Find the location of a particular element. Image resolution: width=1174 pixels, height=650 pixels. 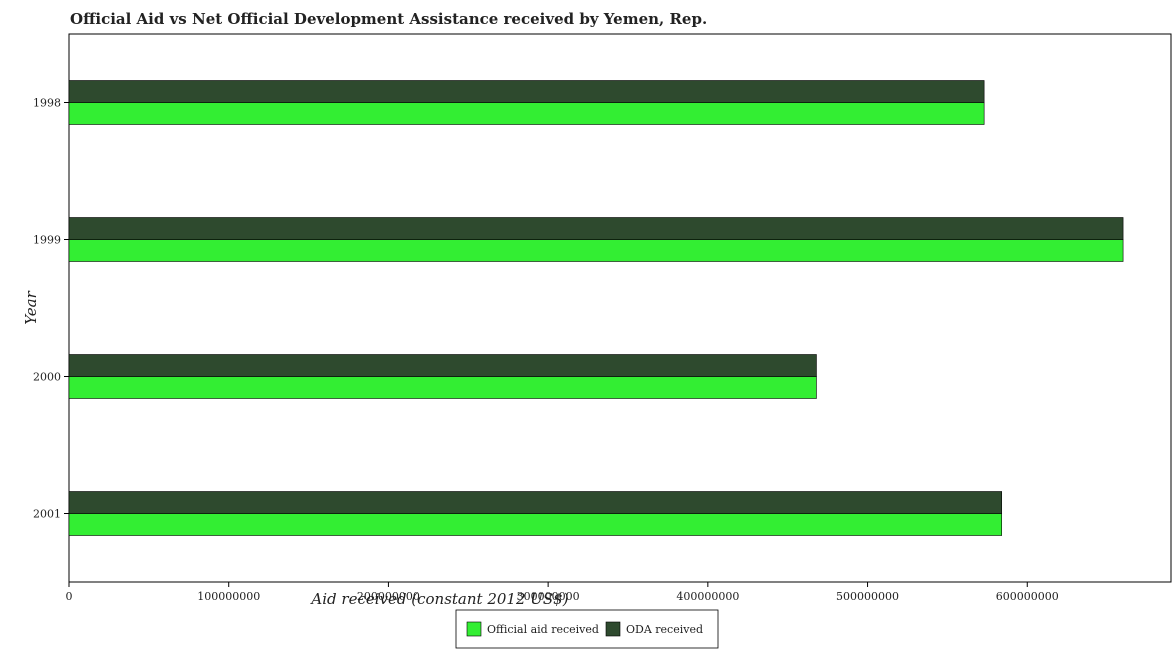

x-axis-label: Aid received (constant 2012 US$) is located at coordinates (438, 599).